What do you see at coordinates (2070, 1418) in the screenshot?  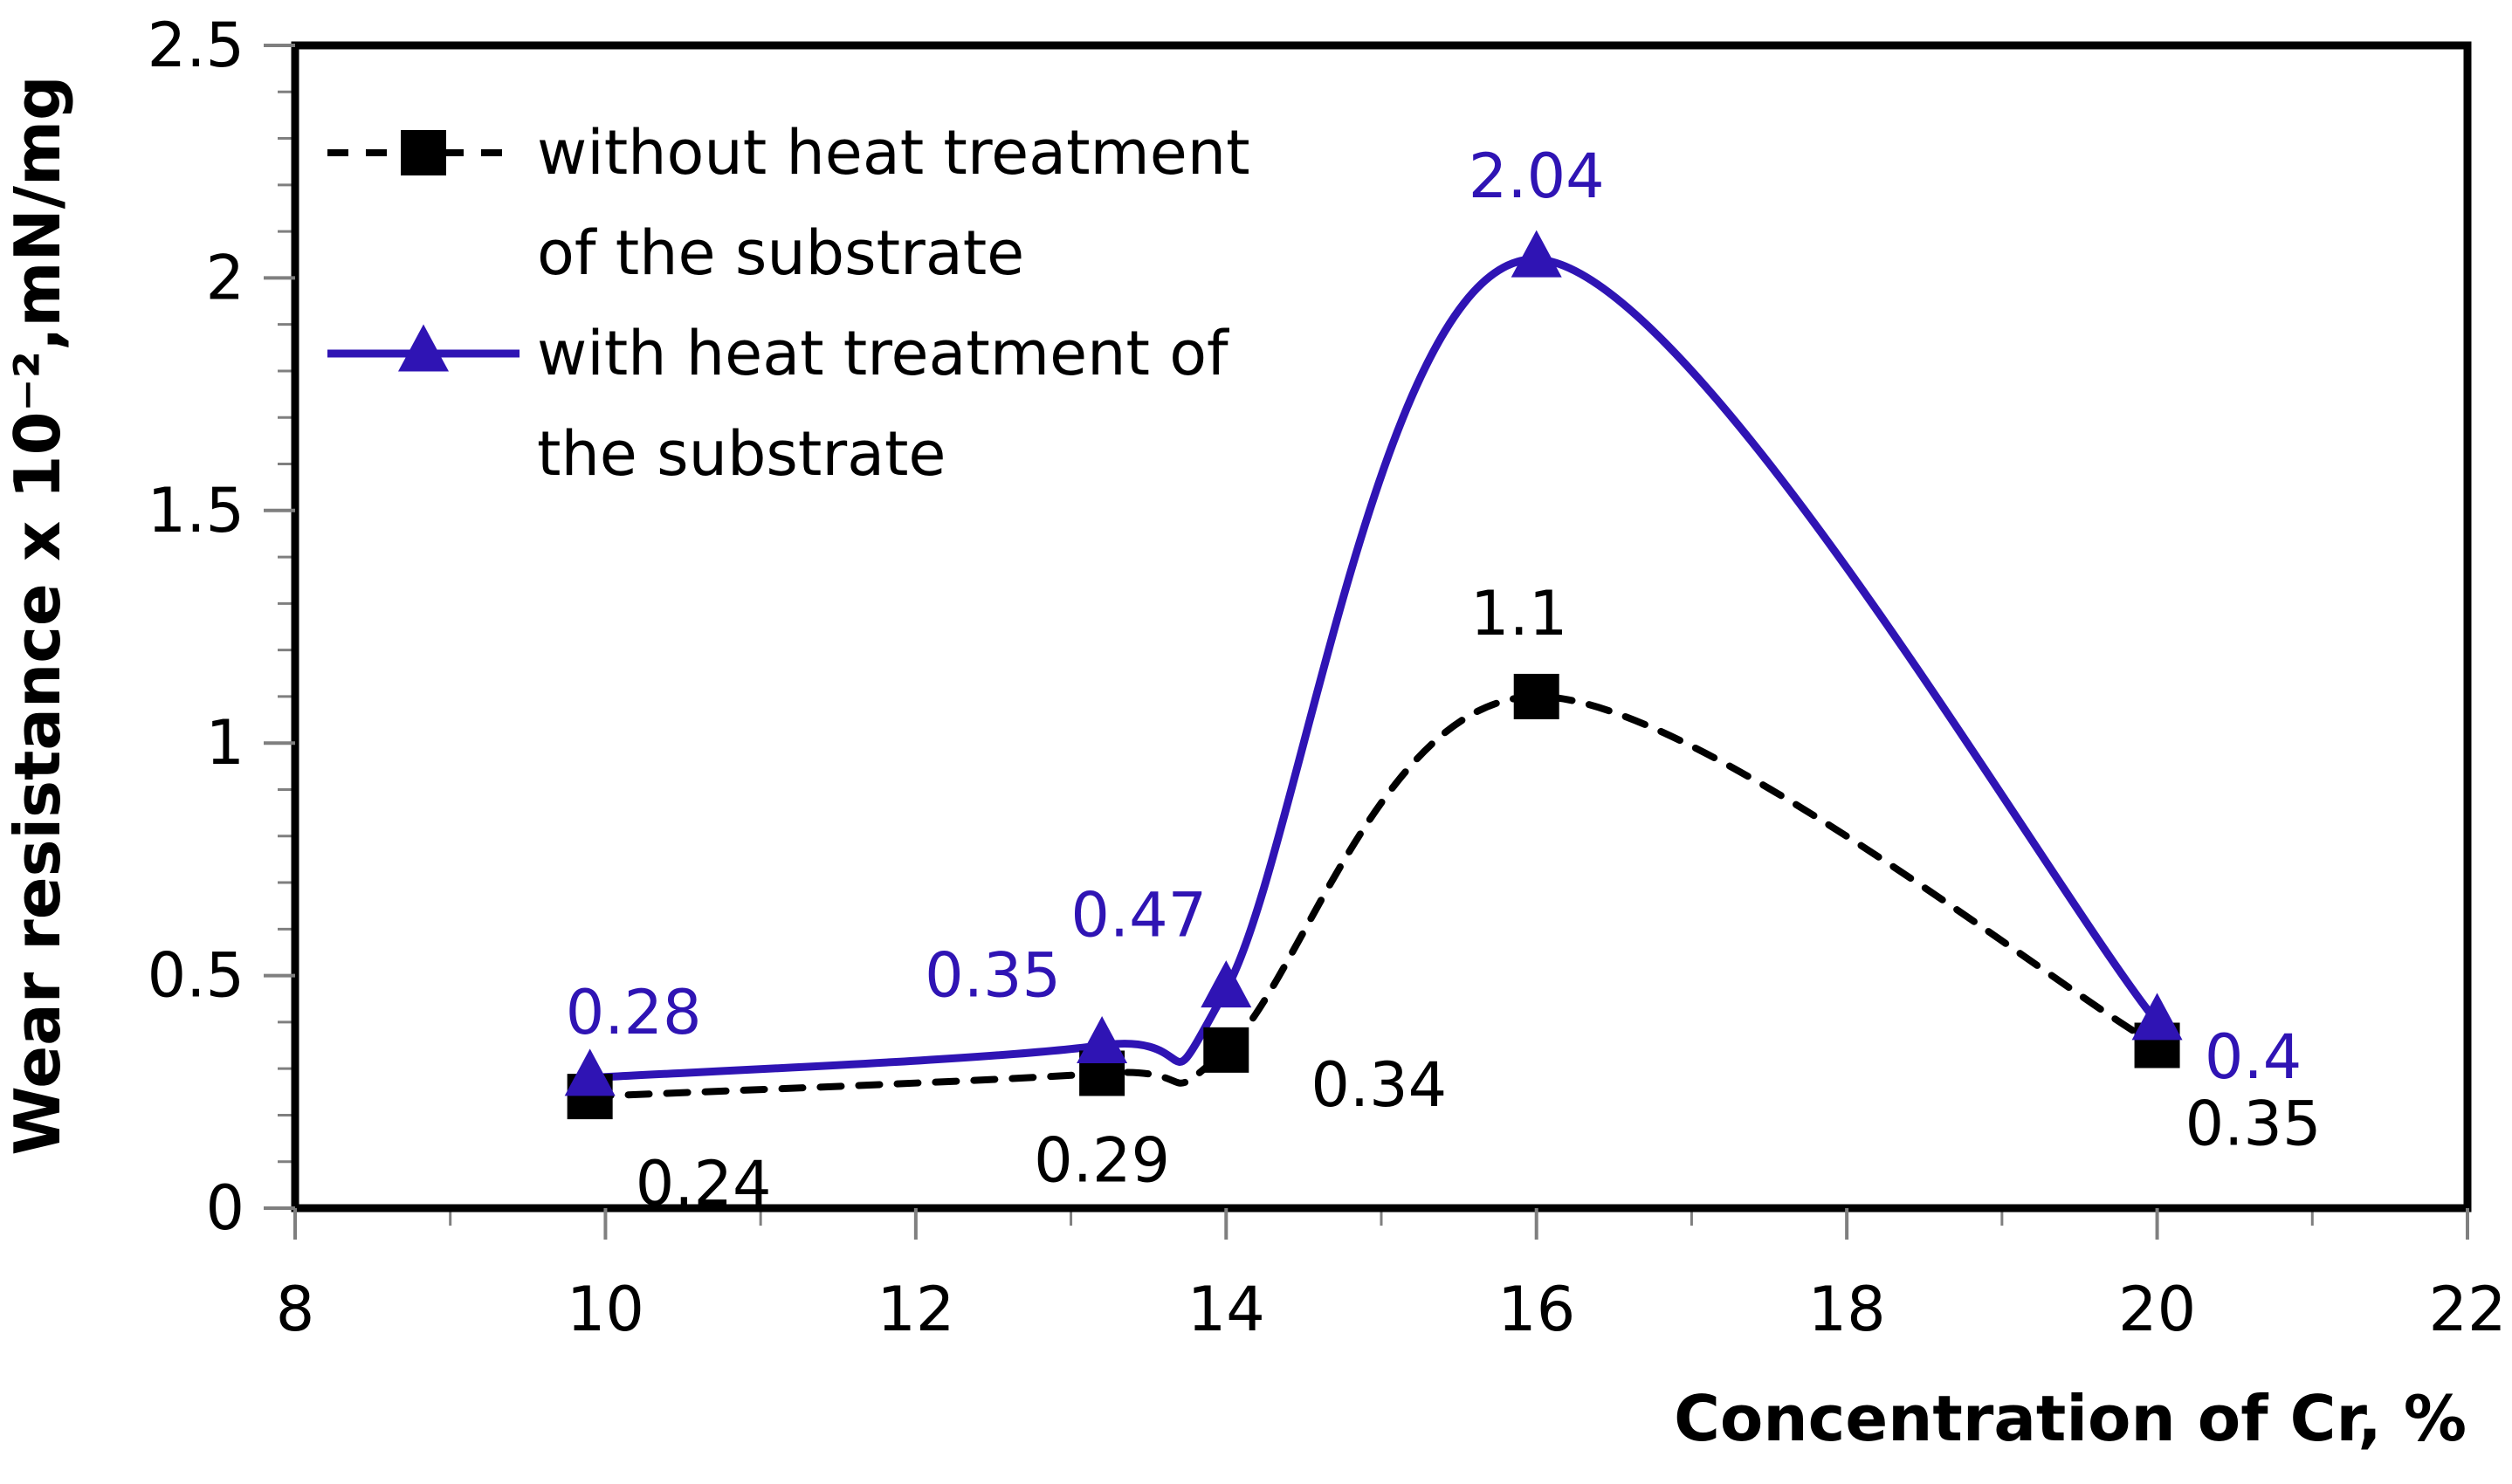 I see `x-axis-title: Concentration of Cr, %` at bounding box center [2070, 1418].